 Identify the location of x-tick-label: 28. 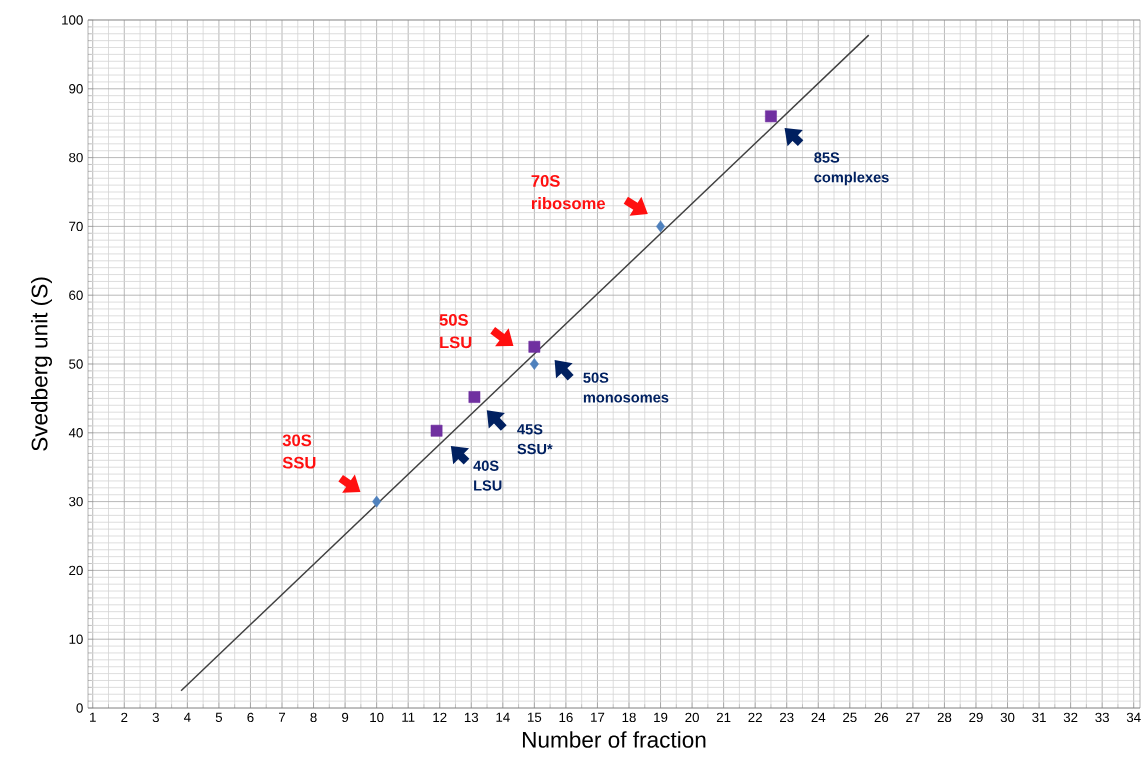
(944, 717).